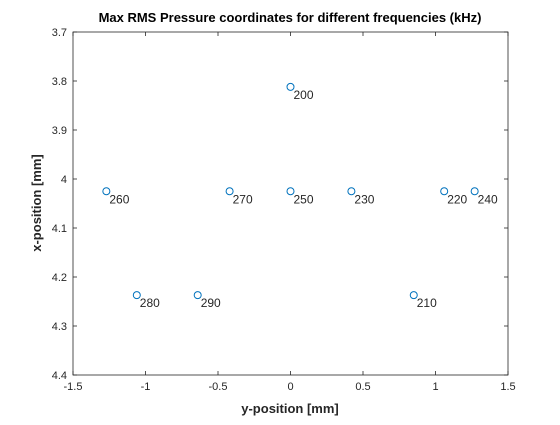 The height and width of the screenshot is (425, 560). What do you see at coordinates (457, 199) in the screenshot?
I see `data-label: 220` at bounding box center [457, 199].